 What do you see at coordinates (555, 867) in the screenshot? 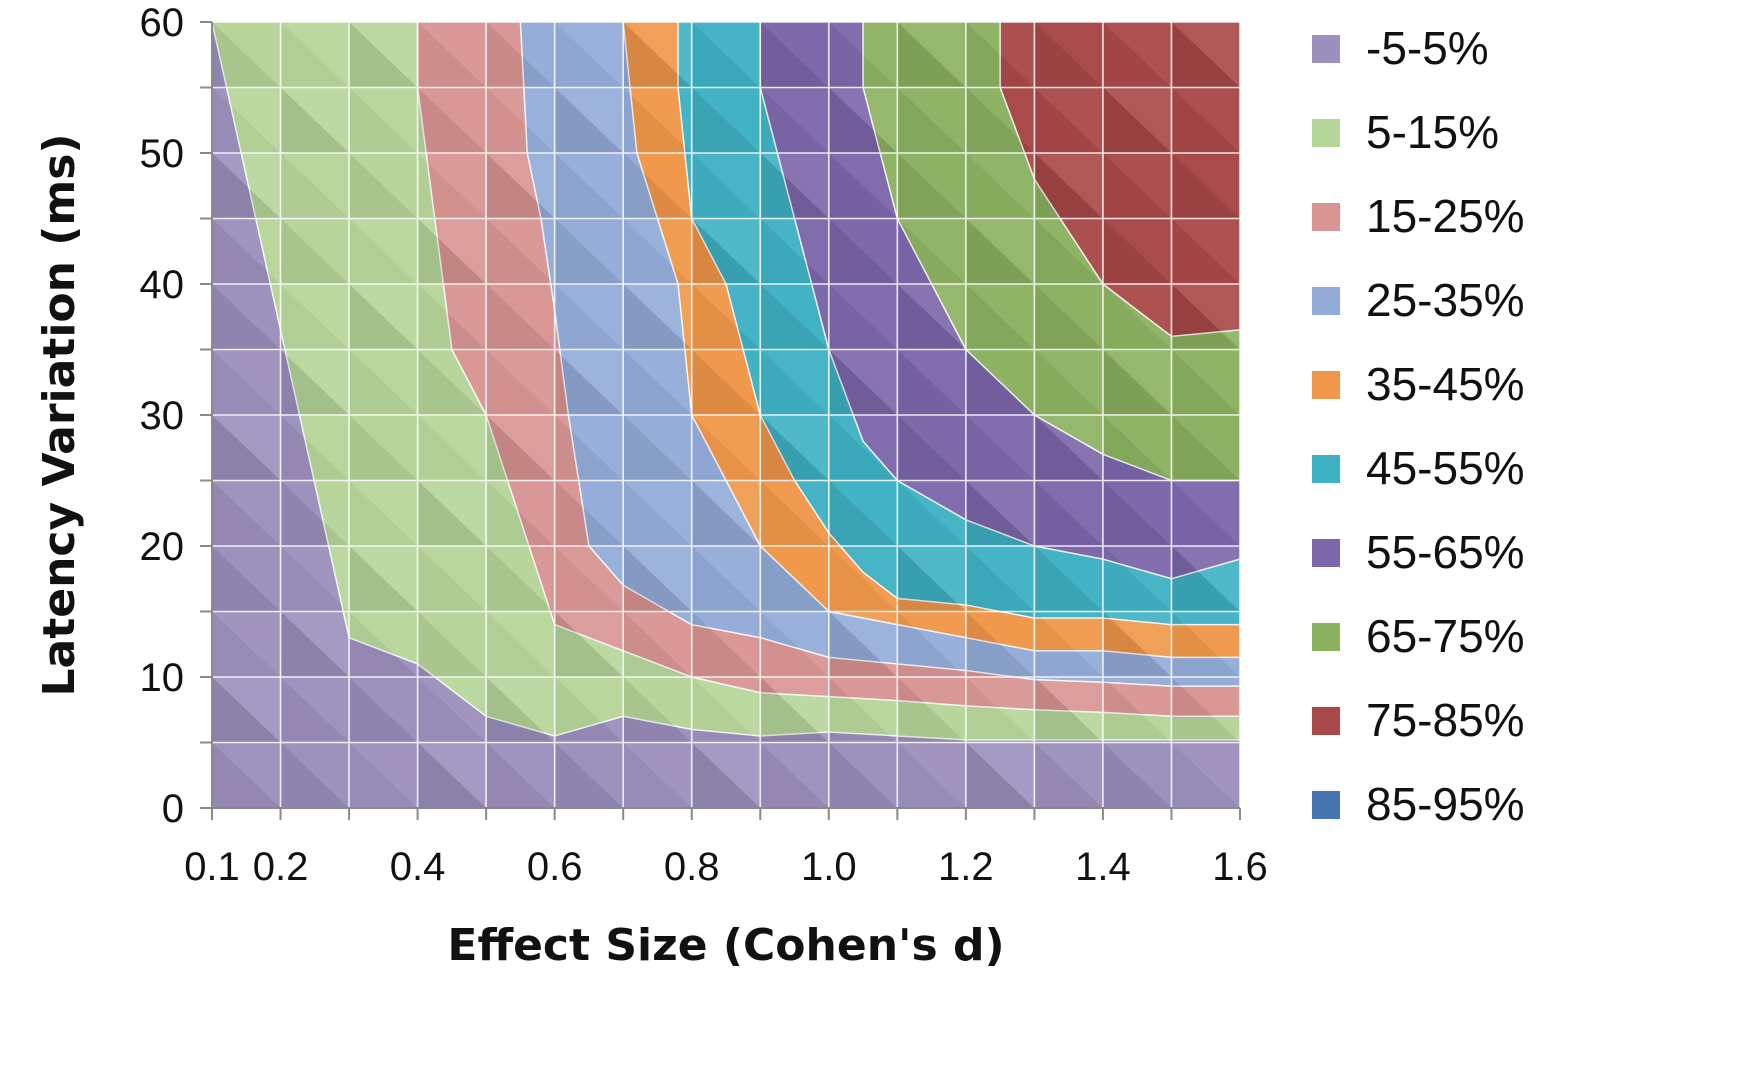
I see `x-tick-label: 0.6` at bounding box center [555, 867].